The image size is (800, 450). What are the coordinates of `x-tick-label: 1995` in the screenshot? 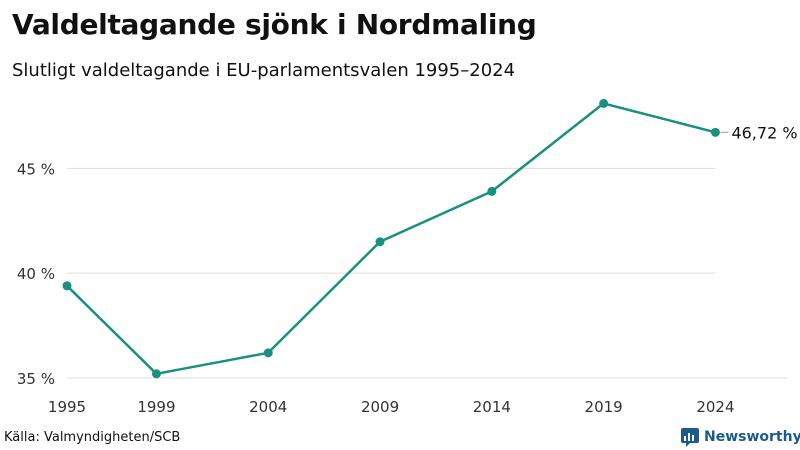 It's located at (67, 407).